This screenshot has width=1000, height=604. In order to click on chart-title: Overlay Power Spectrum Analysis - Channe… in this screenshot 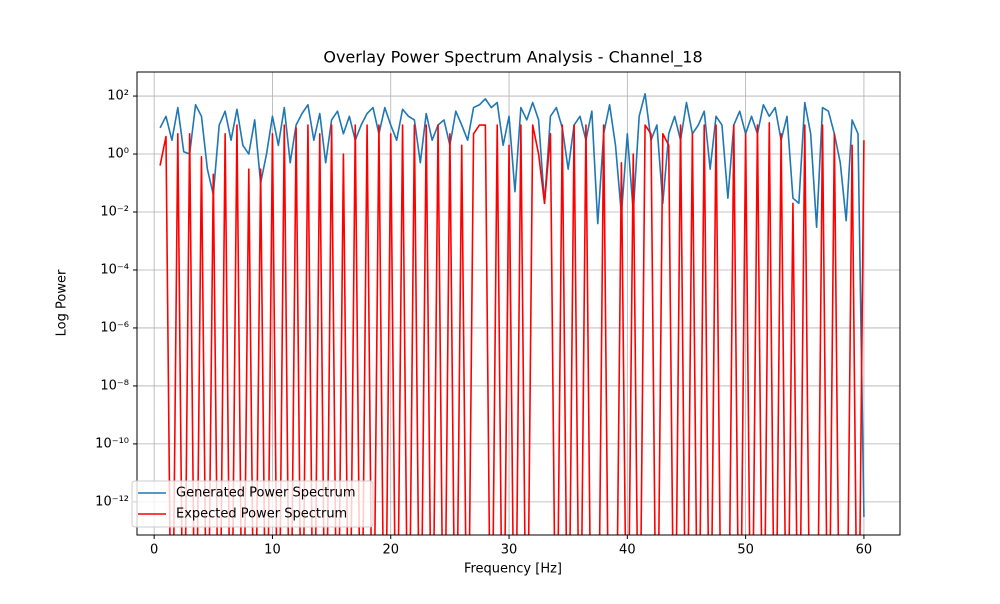, I will do `click(512, 58)`.